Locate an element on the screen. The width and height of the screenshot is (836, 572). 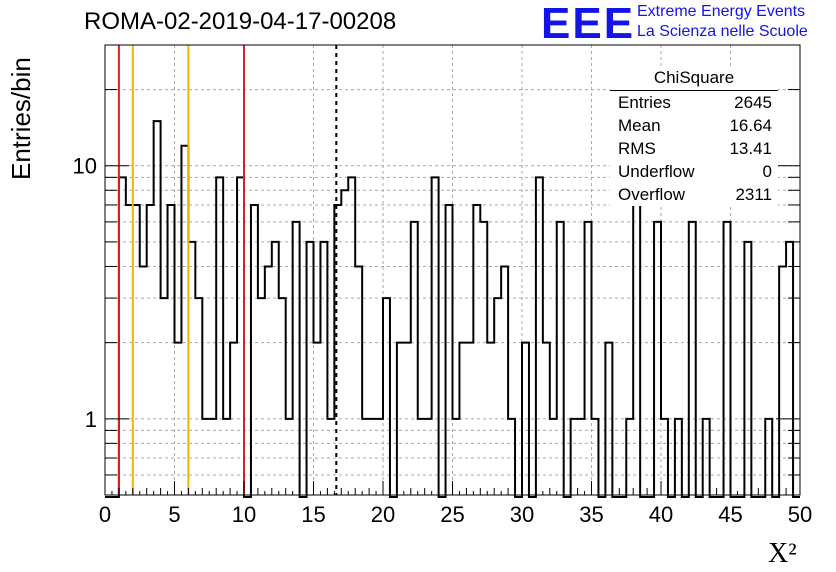
stats-label: Mean is located at coordinates (639, 125).